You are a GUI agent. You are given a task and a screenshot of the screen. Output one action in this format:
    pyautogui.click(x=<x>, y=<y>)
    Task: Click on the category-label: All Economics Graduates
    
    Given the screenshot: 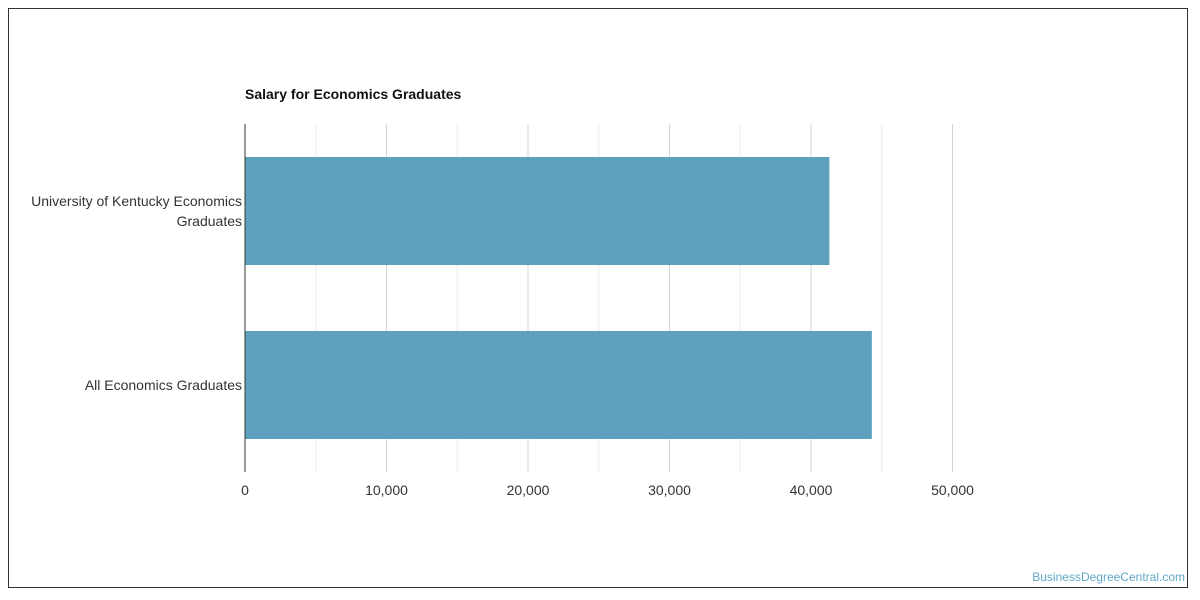 What is the action you would take?
    pyautogui.click(x=163, y=385)
    